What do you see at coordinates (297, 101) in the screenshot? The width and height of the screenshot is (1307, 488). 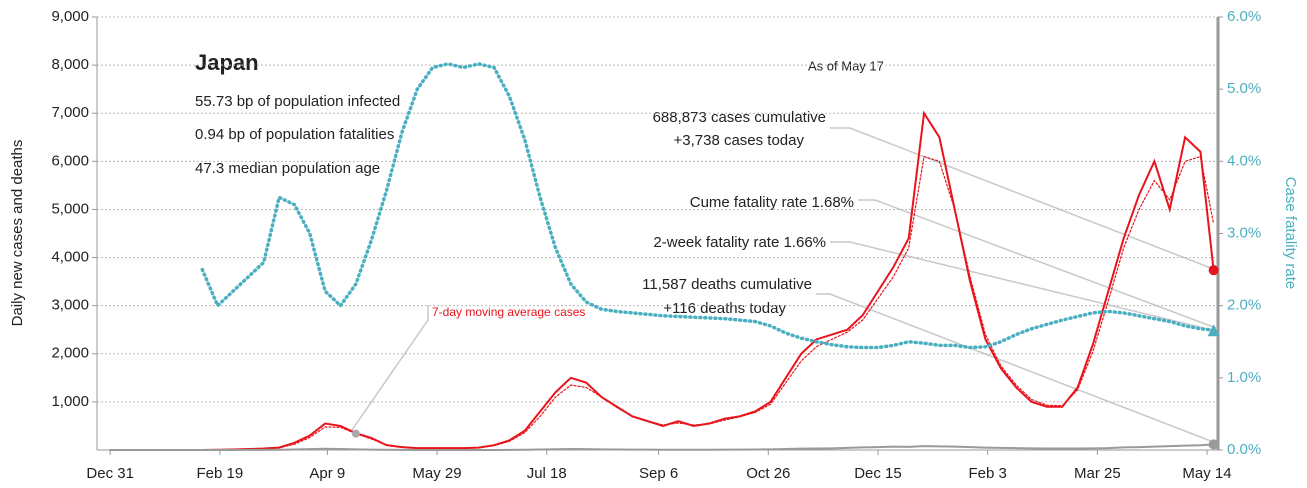 I see `stat: 55.73 bp of population infected` at bounding box center [297, 101].